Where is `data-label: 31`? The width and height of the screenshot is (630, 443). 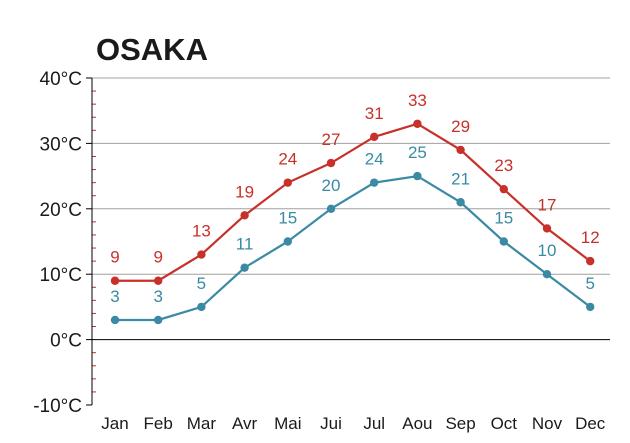
data-label: 31 is located at coordinates (374, 113).